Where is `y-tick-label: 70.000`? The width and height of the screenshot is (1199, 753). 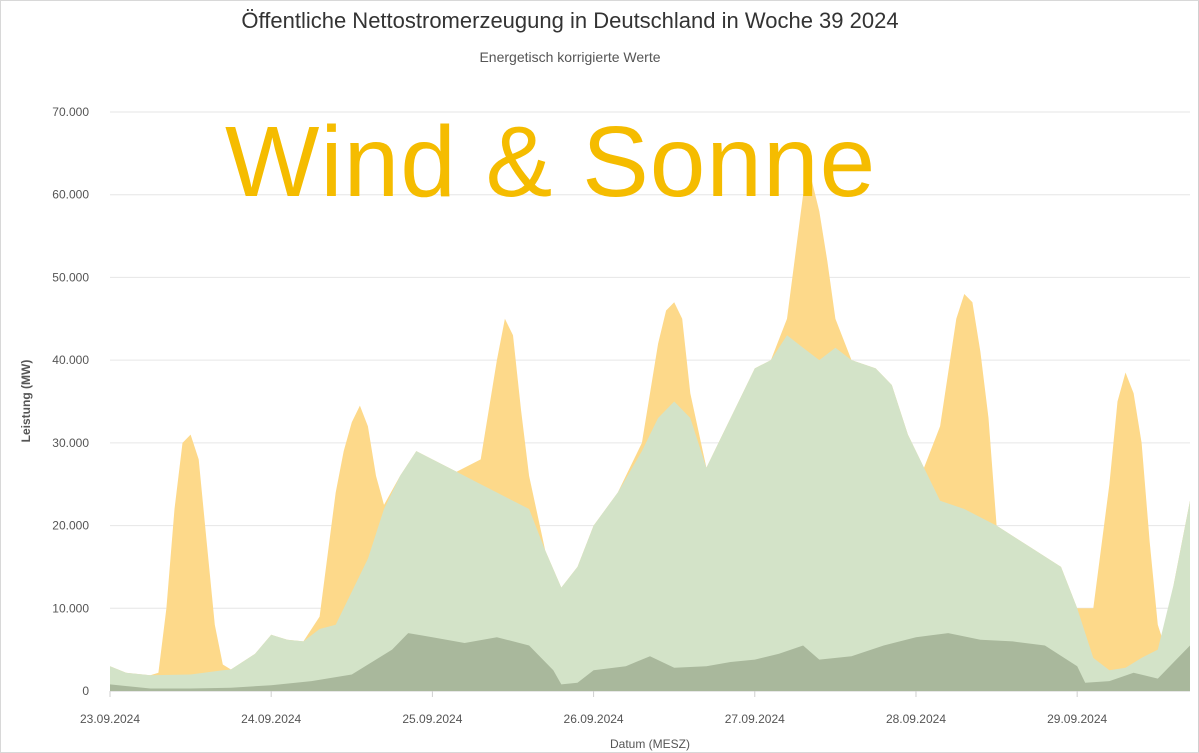 y-tick-label: 70.000 is located at coordinates (70, 112).